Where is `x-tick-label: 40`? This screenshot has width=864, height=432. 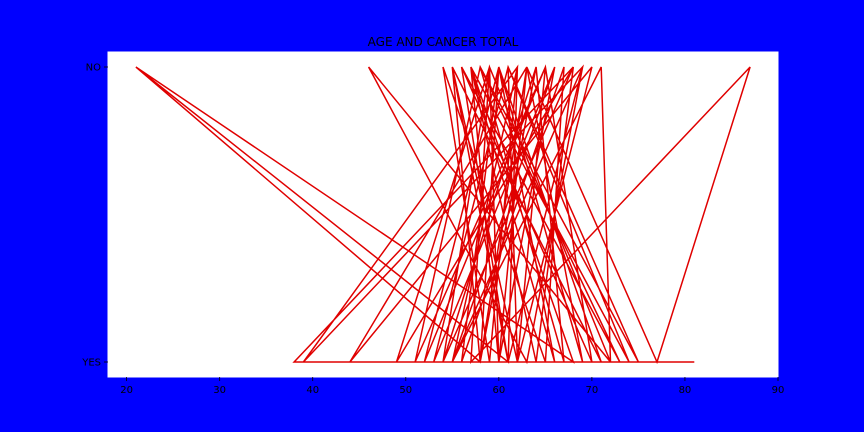
x-tick-label: 40 is located at coordinates (312, 390).